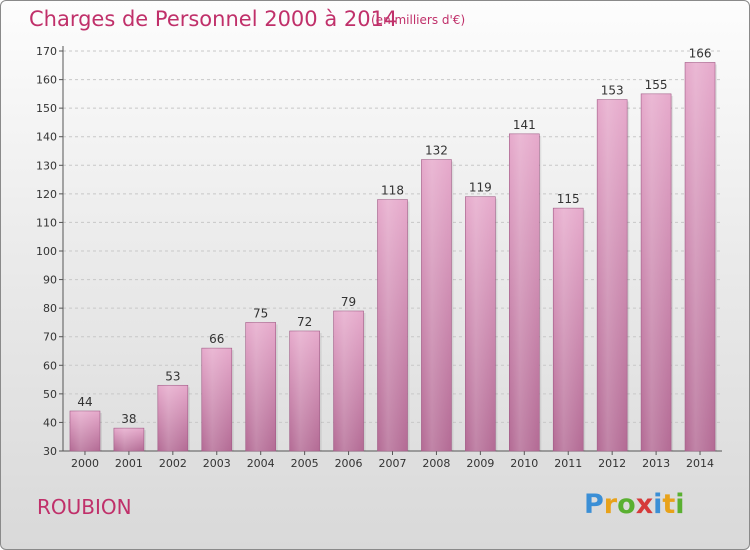  Describe the element at coordinates (46, 80) in the screenshot. I see `y-tick-label: 160` at that location.